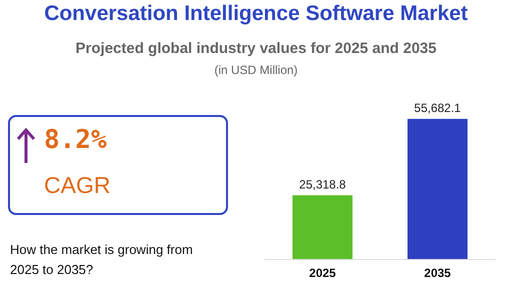 The height and width of the screenshot is (287, 512). Describe the element at coordinates (256, 70) in the screenshot. I see `text: (in USD Million)` at that location.